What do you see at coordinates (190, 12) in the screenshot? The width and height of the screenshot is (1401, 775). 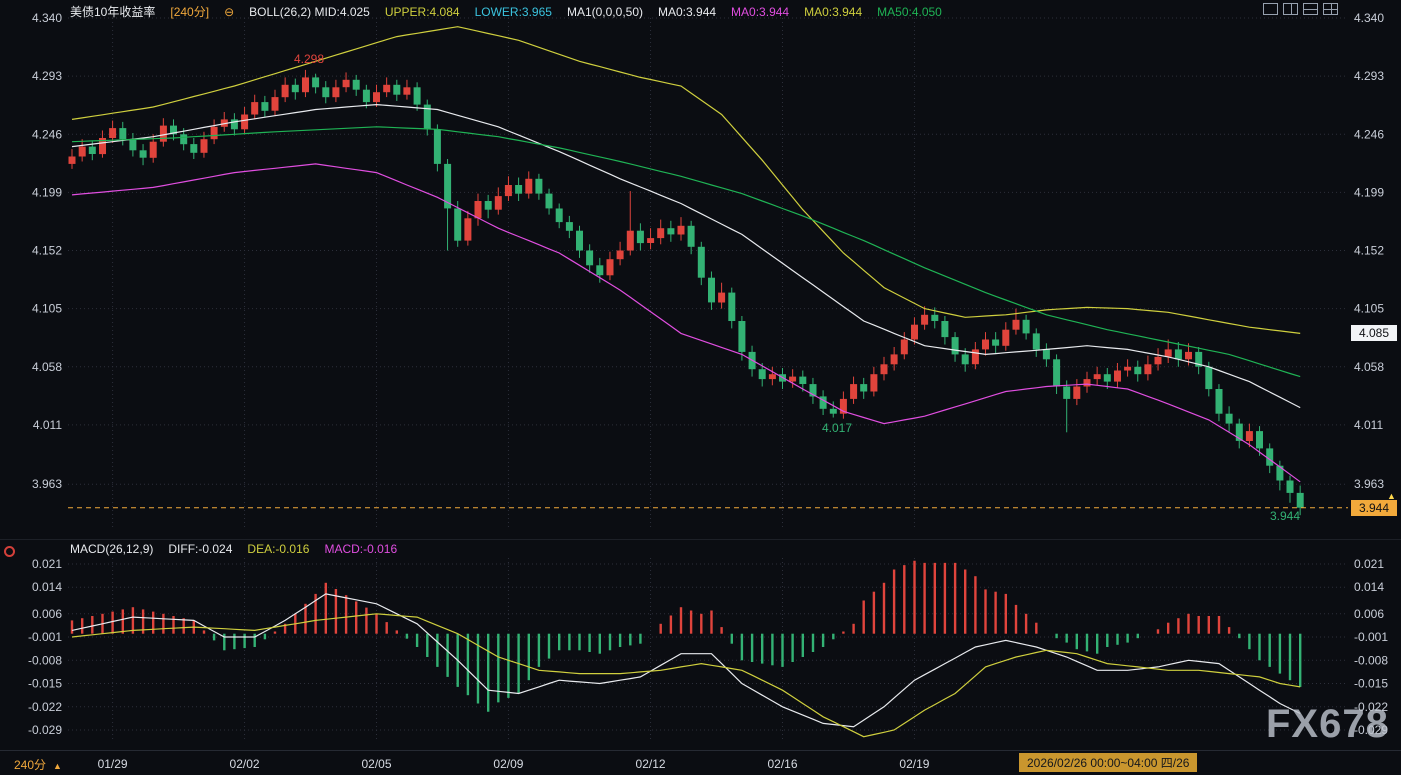 I see `period-tag: [240分]` at bounding box center [190, 12].